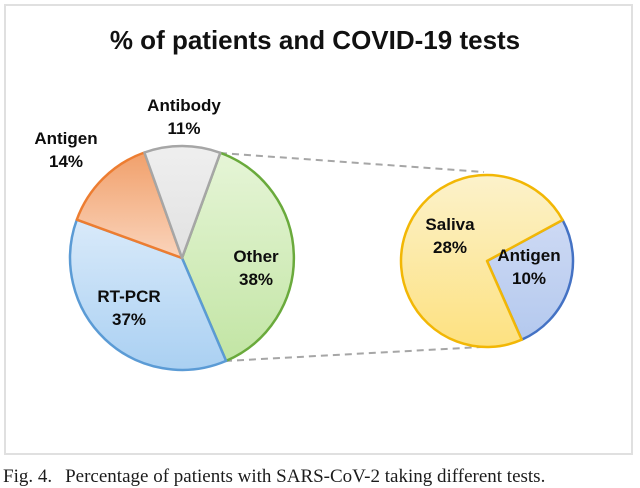 This screenshot has width=640, height=488. What do you see at coordinates (315, 40) in the screenshot?
I see `chart-title: % of patients and COVID-19 tests` at bounding box center [315, 40].